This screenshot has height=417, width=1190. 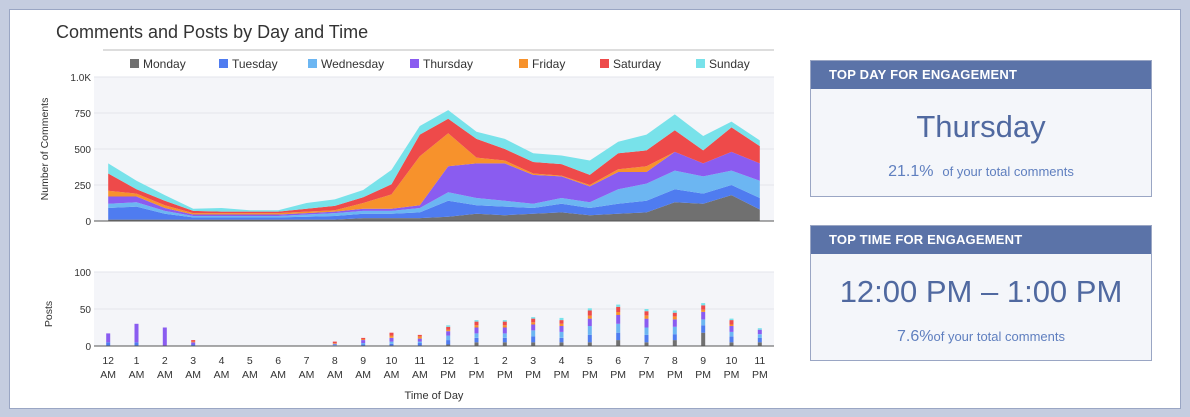 I want to click on legend-swatch-saturday, so click(x=604, y=63).